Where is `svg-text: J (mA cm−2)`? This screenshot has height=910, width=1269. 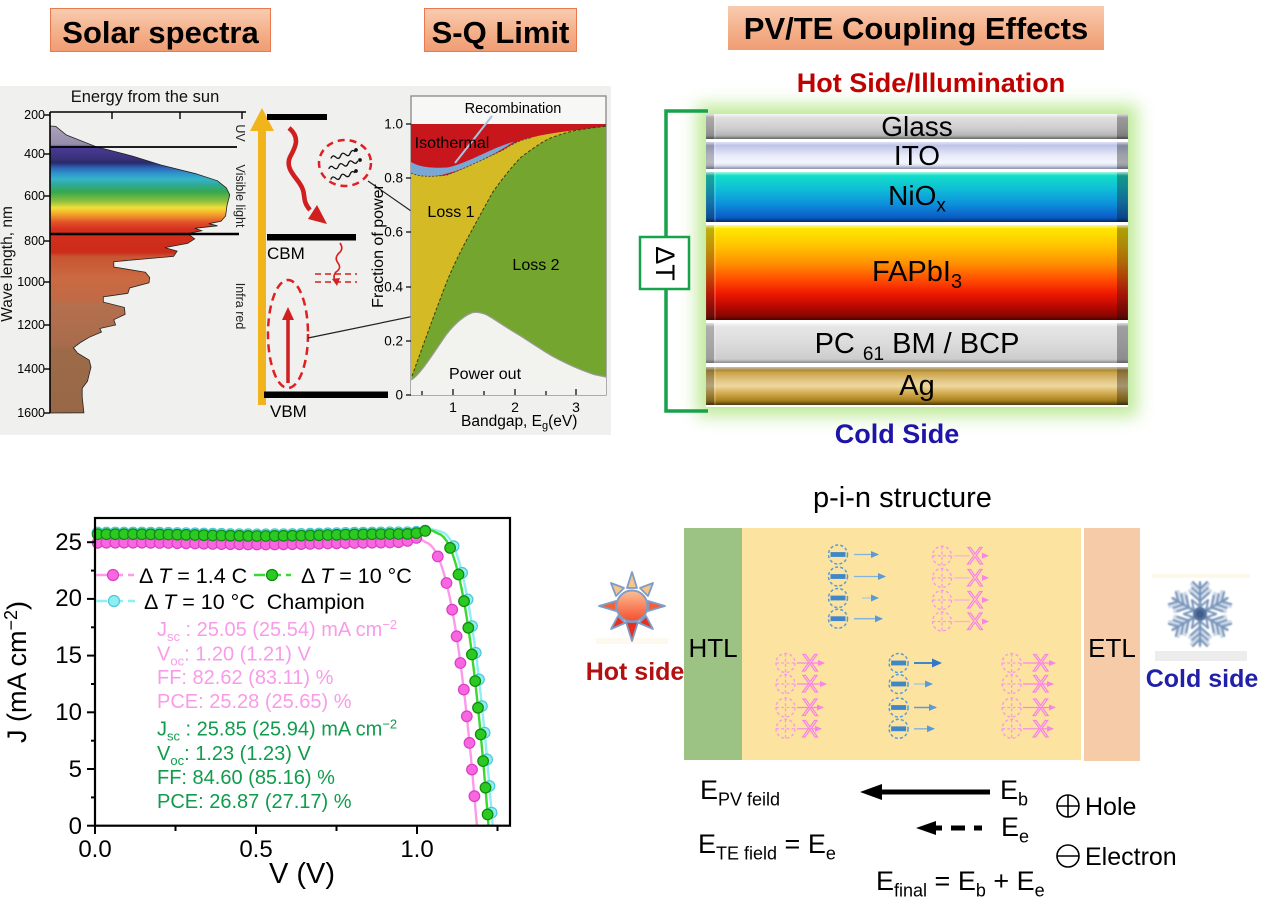
svg-text: J (mA cm−2) is located at coordinates (16, 672).